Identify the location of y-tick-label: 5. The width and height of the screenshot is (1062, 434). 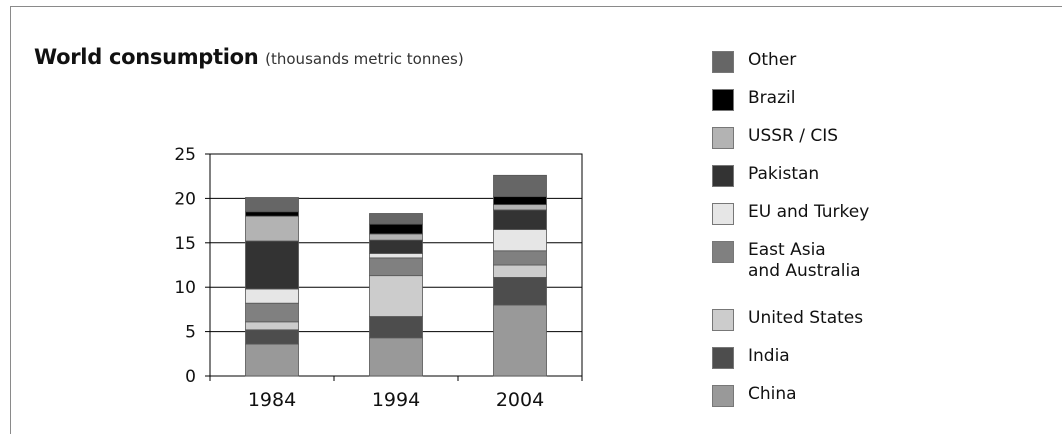
(190, 333).